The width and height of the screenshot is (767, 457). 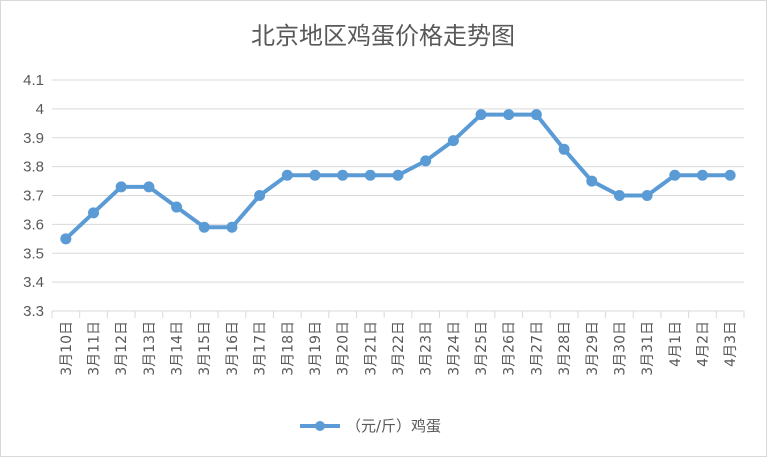 I want to click on y-tick-label: 3.9, so click(x=33, y=138).